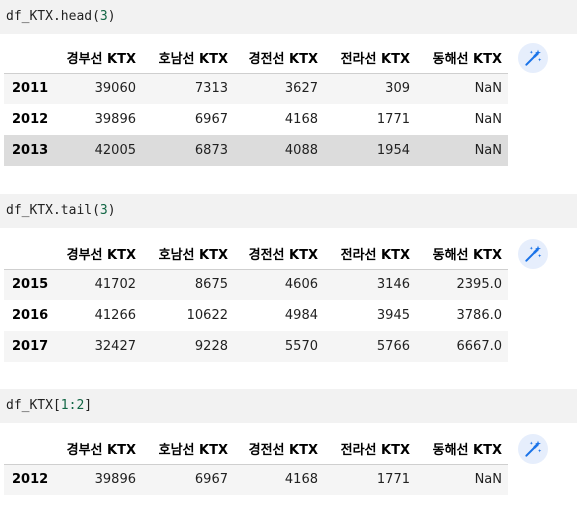  What do you see at coordinates (72, 405) in the screenshot?
I see `code-number: 1:2` at bounding box center [72, 405].